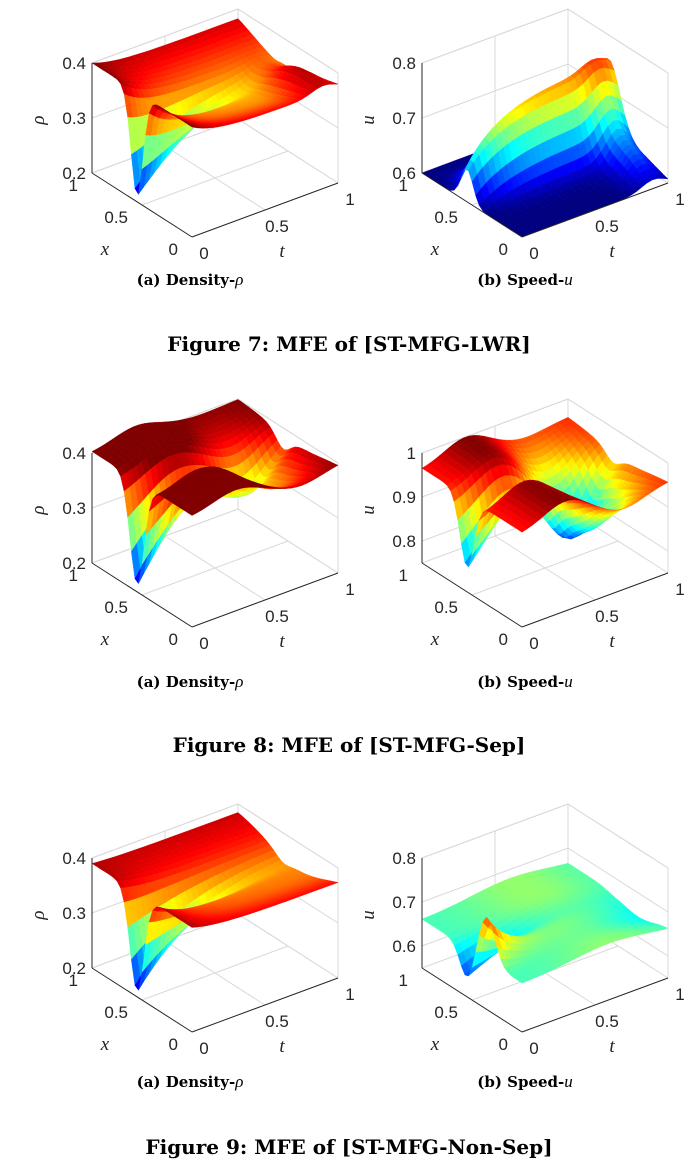  What do you see at coordinates (190, 279) in the screenshot?
I see `subcaption-7a: (a) Density-ρ` at bounding box center [190, 279].